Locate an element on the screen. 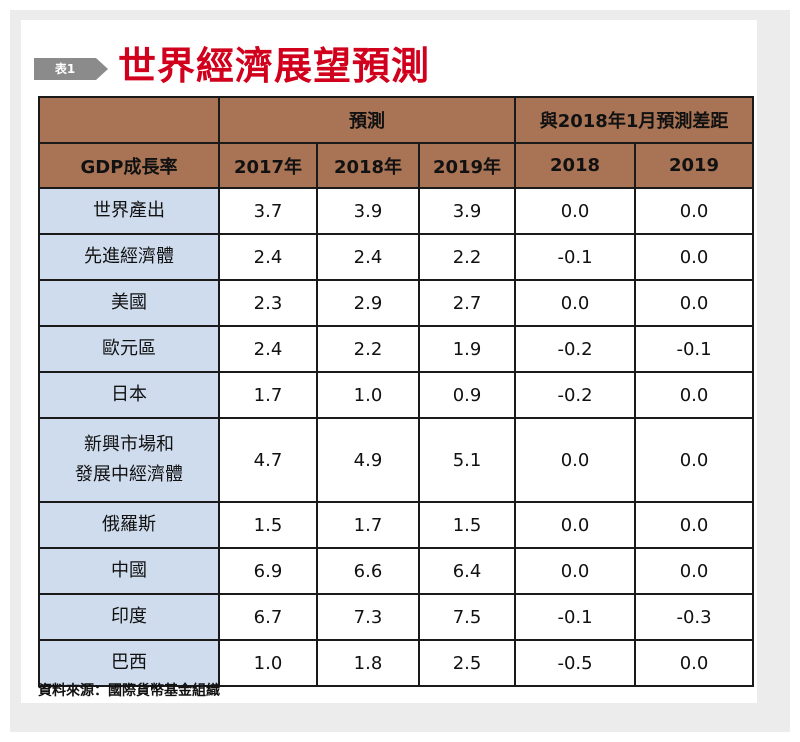  value-cell: 1.9 is located at coordinates (467, 349).